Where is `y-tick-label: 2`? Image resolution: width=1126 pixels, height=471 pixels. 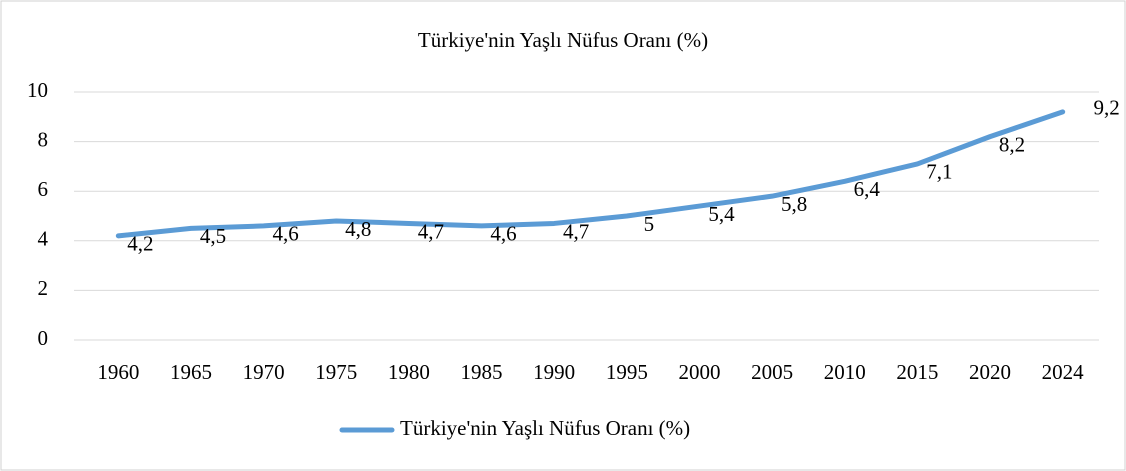
y-tick-label: 2 is located at coordinates (43, 288).